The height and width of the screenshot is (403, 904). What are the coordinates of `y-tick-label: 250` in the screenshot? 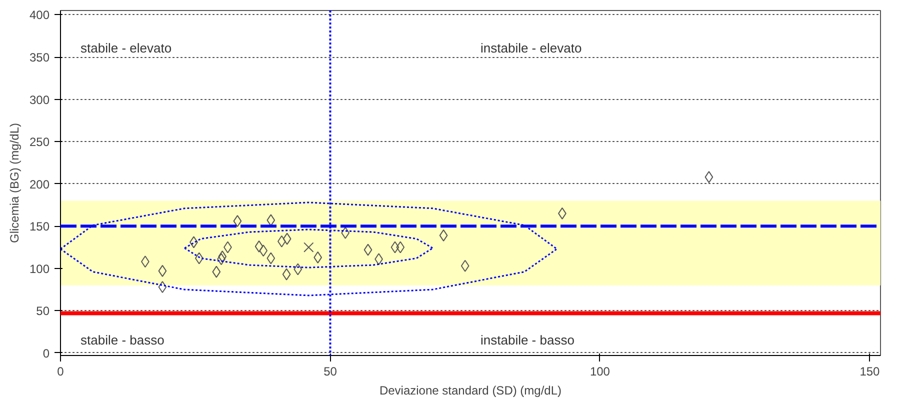 It's located at (39, 142).